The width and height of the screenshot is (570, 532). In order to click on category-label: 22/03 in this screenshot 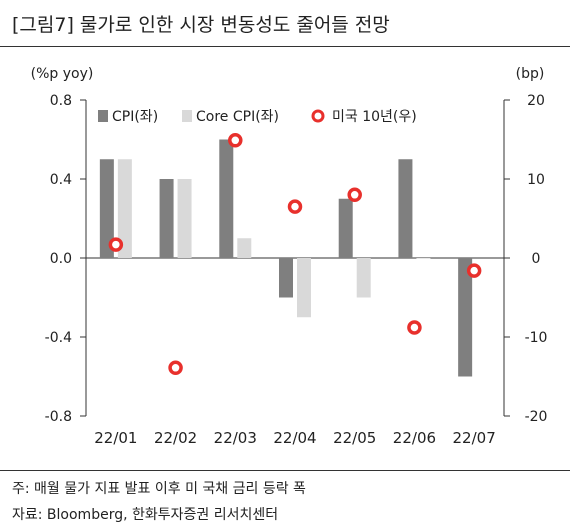, I will do `click(235, 438)`.